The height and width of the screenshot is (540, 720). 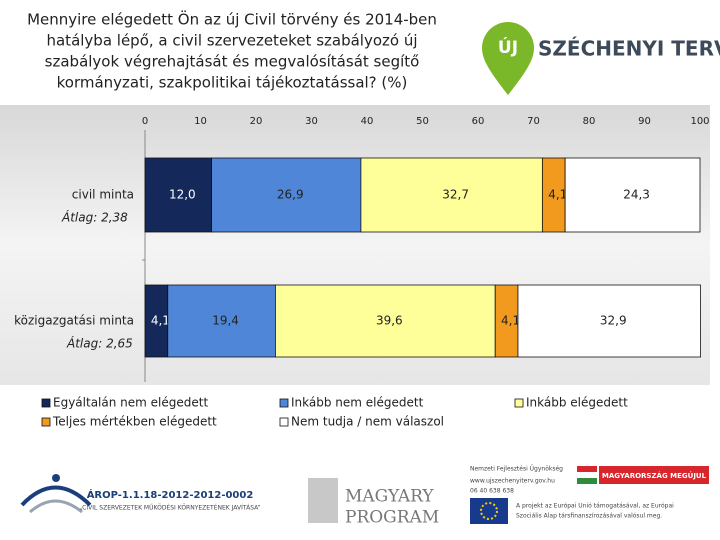 What do you see at coordinates (516, 469) in the screenshot?
I see `footer-text: Nemzeti Fejlesztési Ügynökség` at bounding box center [516, 469].